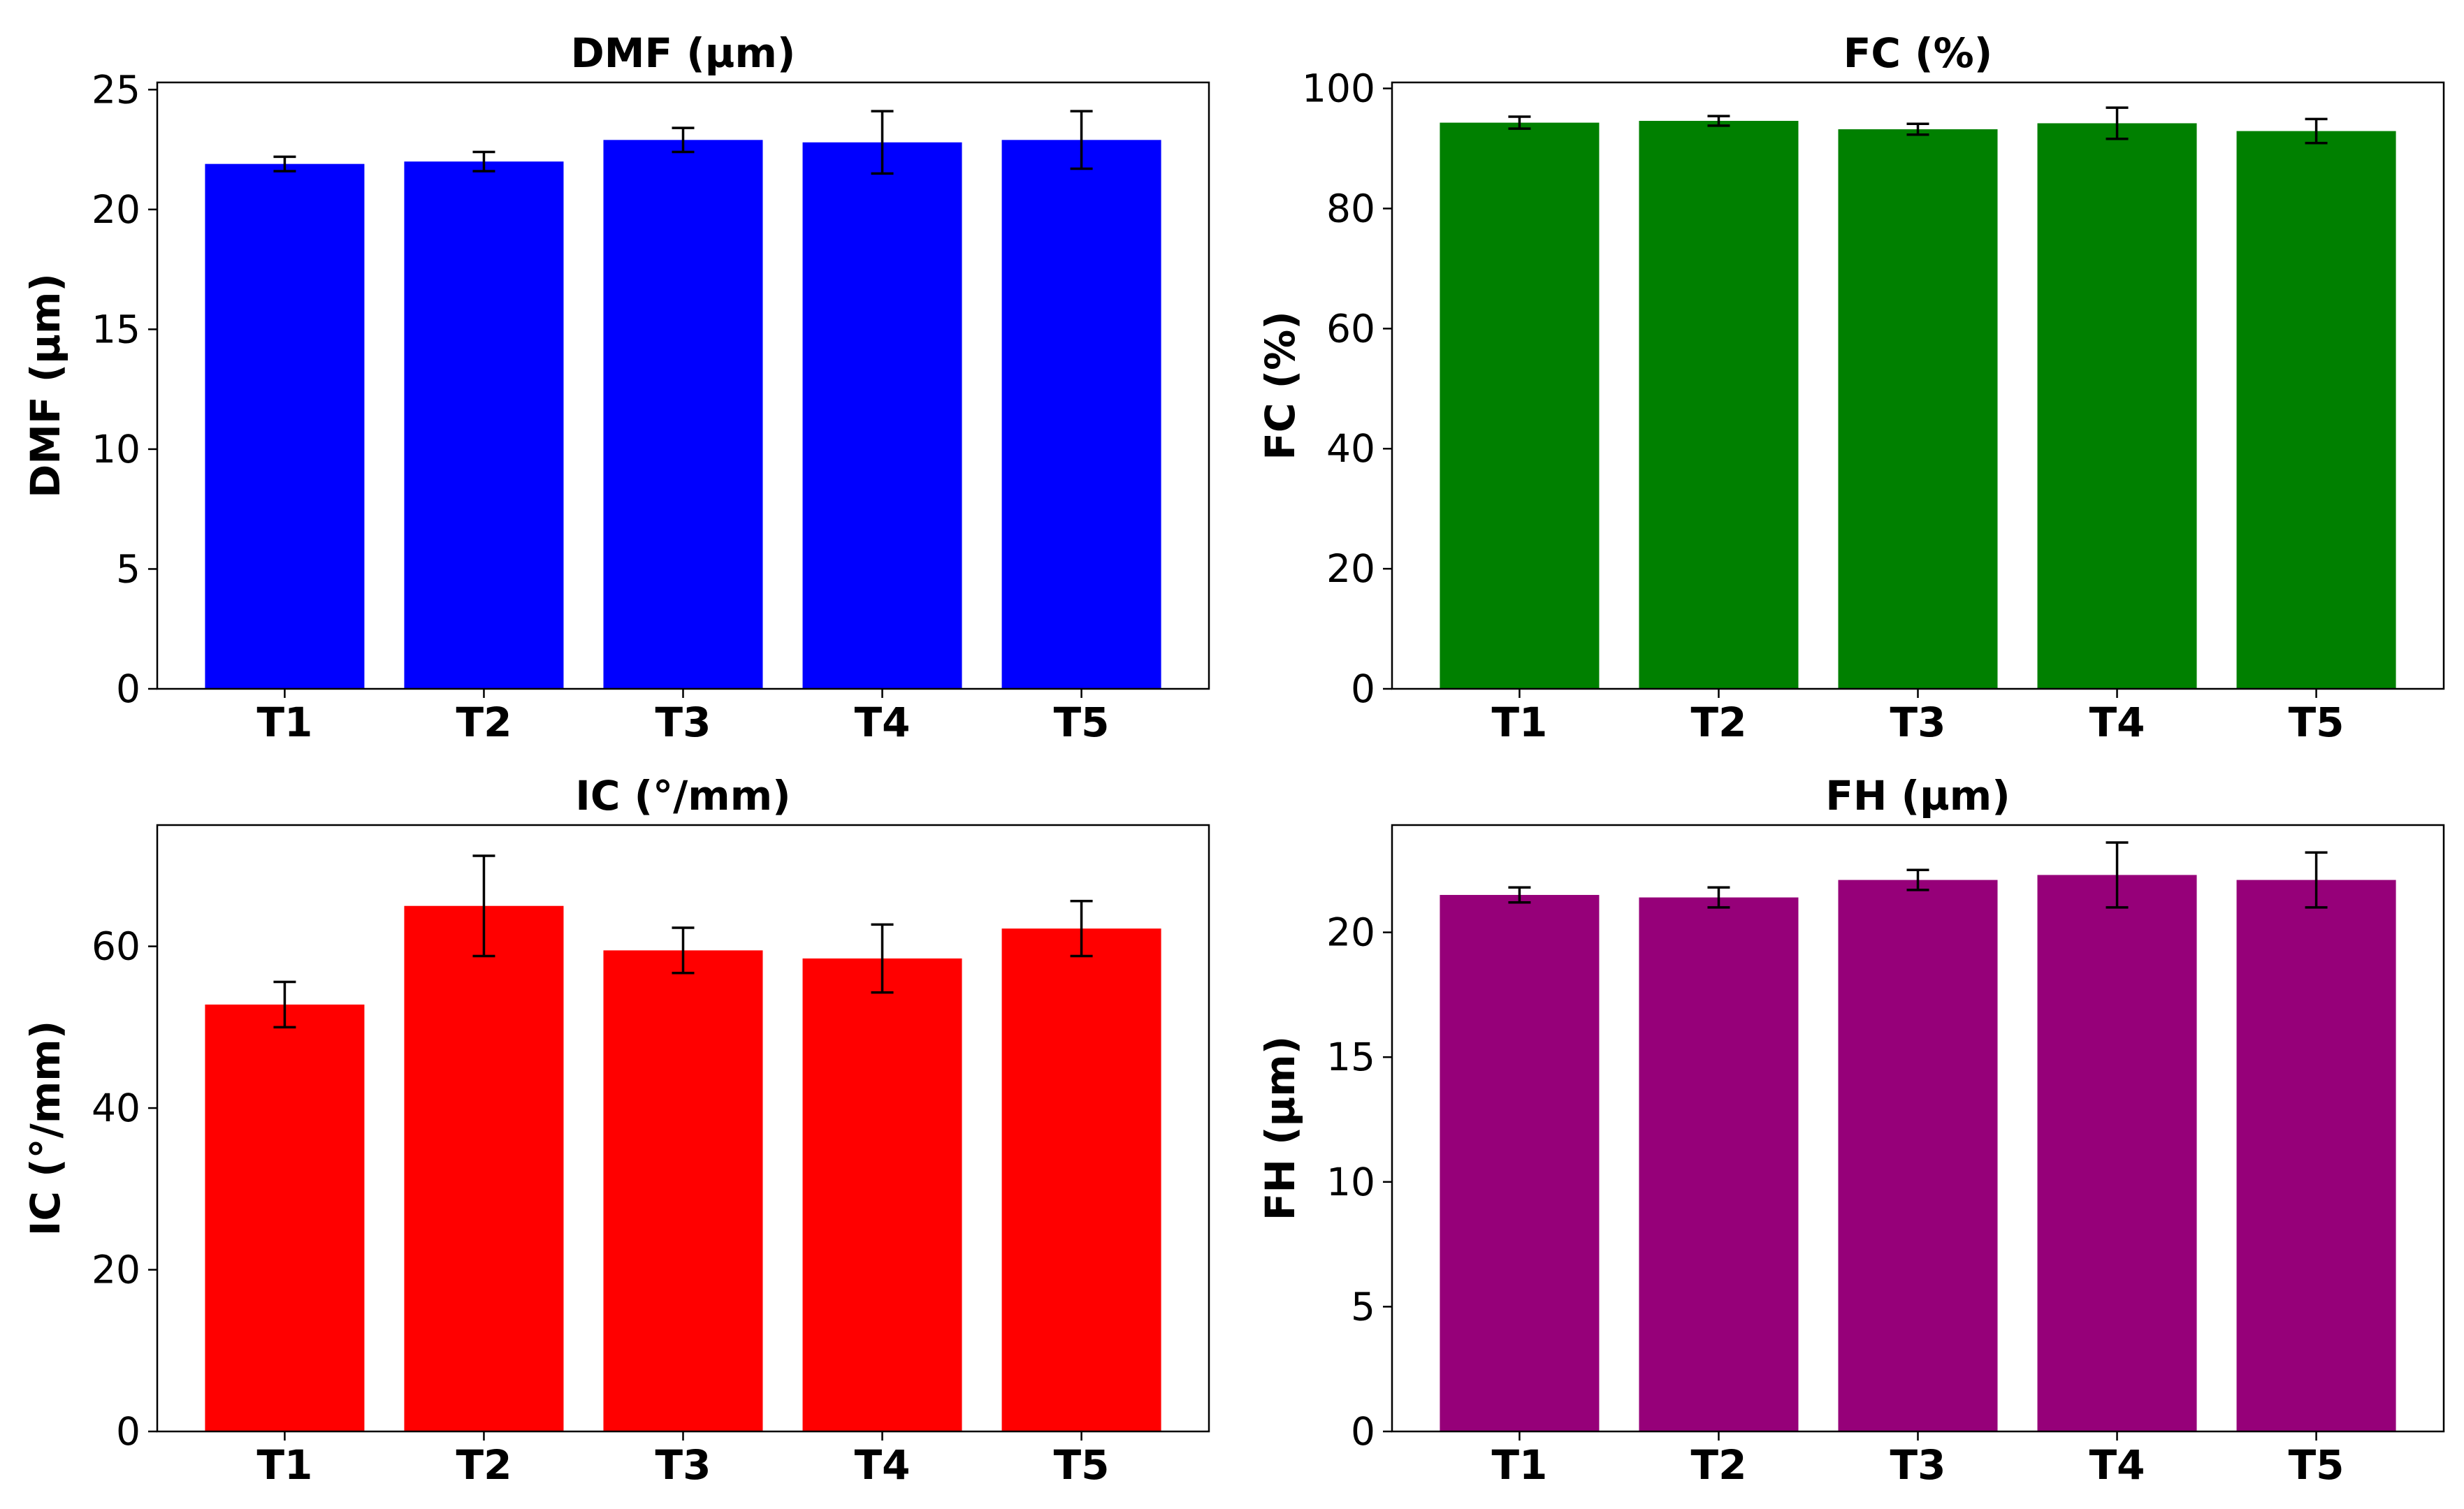 The width and height of the screenshot is (2464, 1509). What do you see at coordinates (1719, 1465) in the screenshot?
I see `x-tick-label-fh-t2: T2` at bounding box center [1719, 1465].